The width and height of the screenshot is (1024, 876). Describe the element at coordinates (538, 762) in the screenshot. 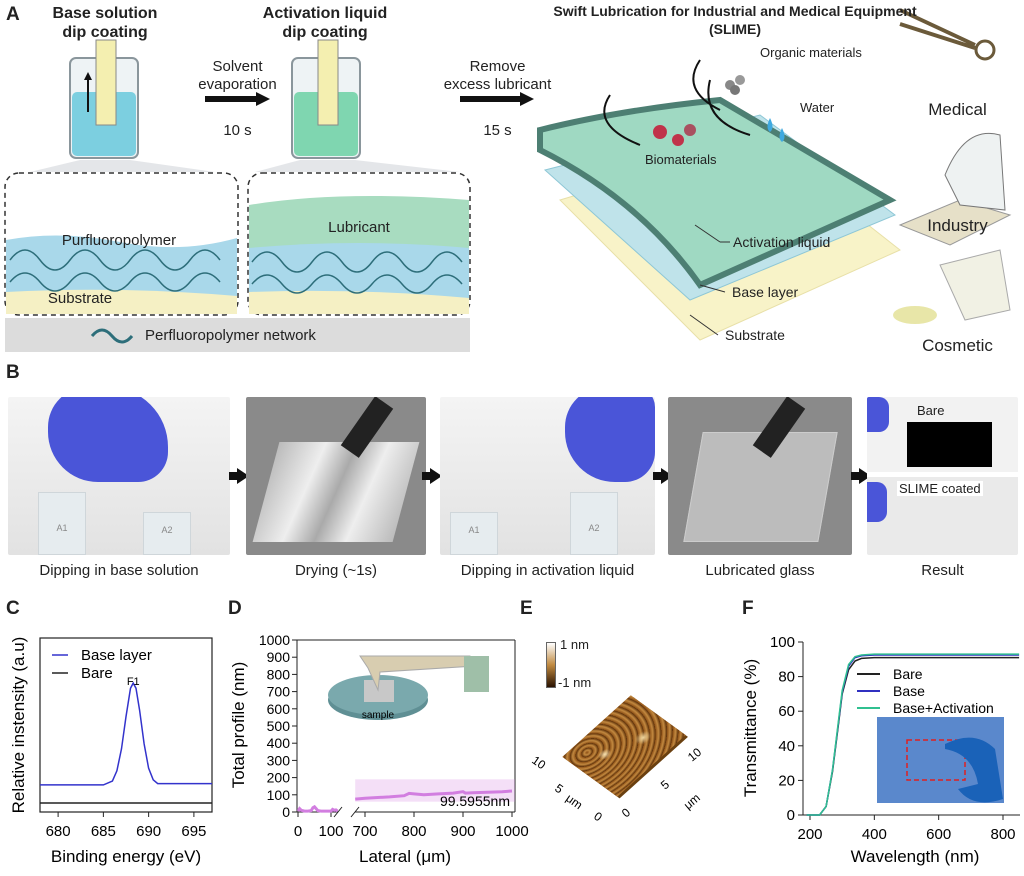

I see `afm-axis-tick: 10` at that location.